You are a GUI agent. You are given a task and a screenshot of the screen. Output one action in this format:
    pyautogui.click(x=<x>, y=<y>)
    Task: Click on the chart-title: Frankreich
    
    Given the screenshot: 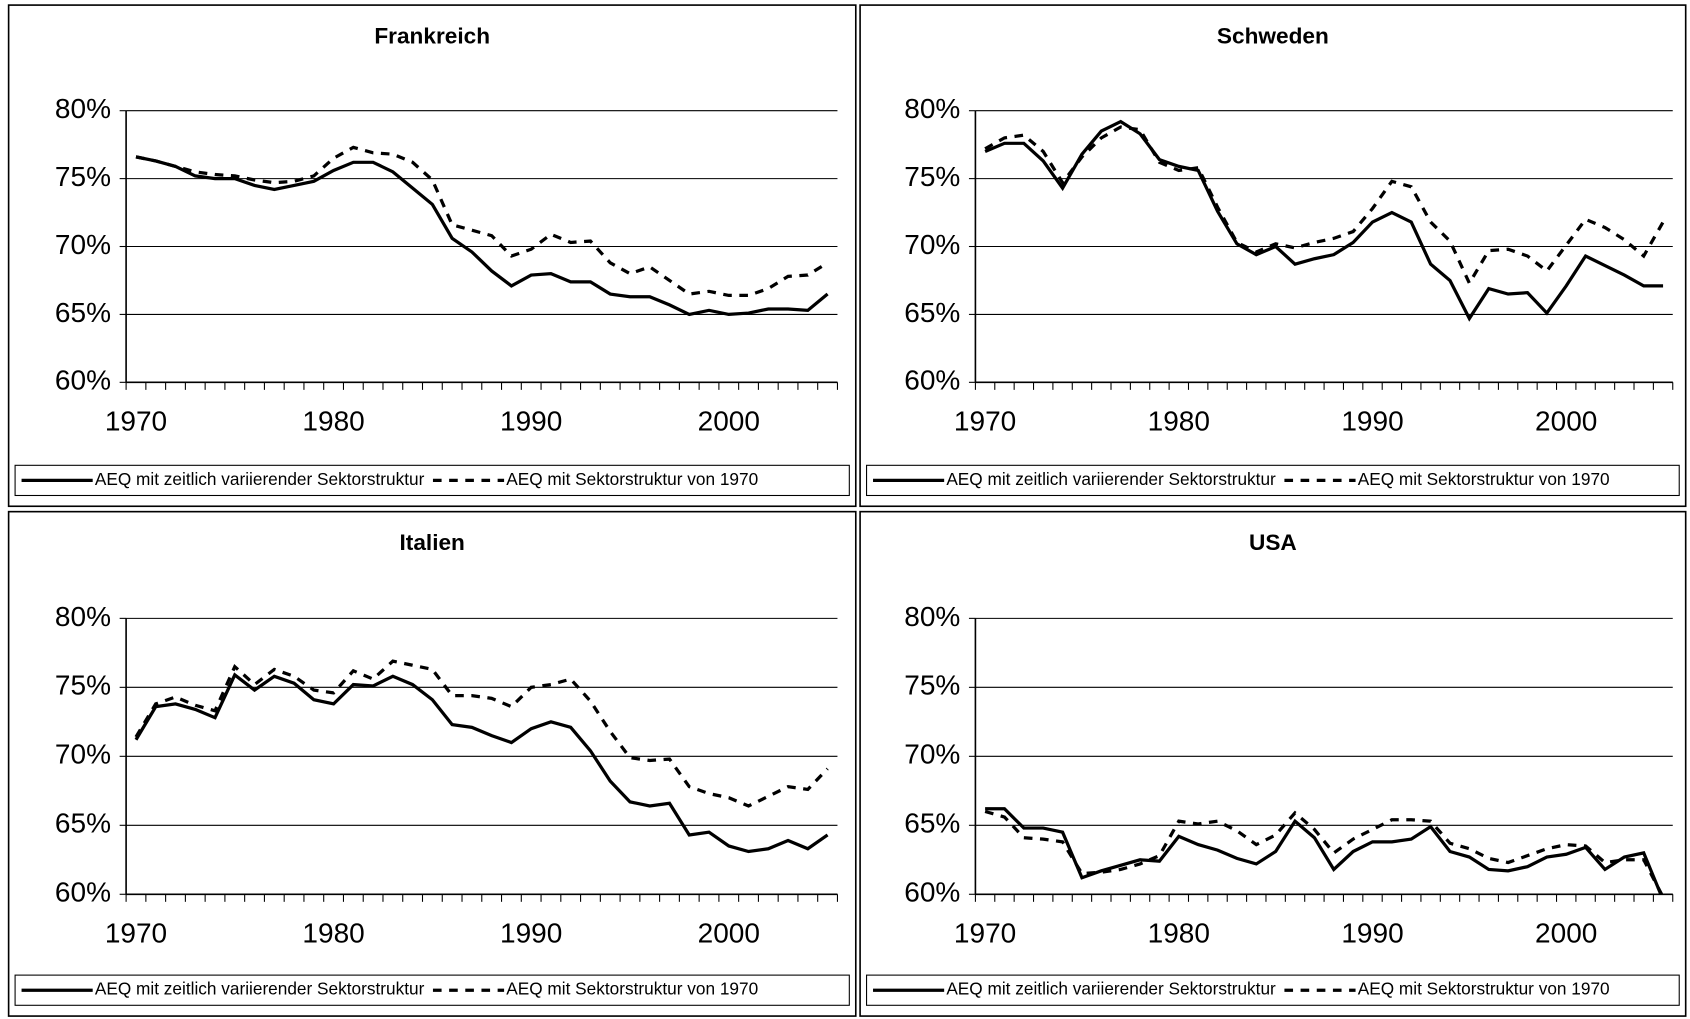 What is the action you would take?
    pyautogui.click(x=432, y=35)
    